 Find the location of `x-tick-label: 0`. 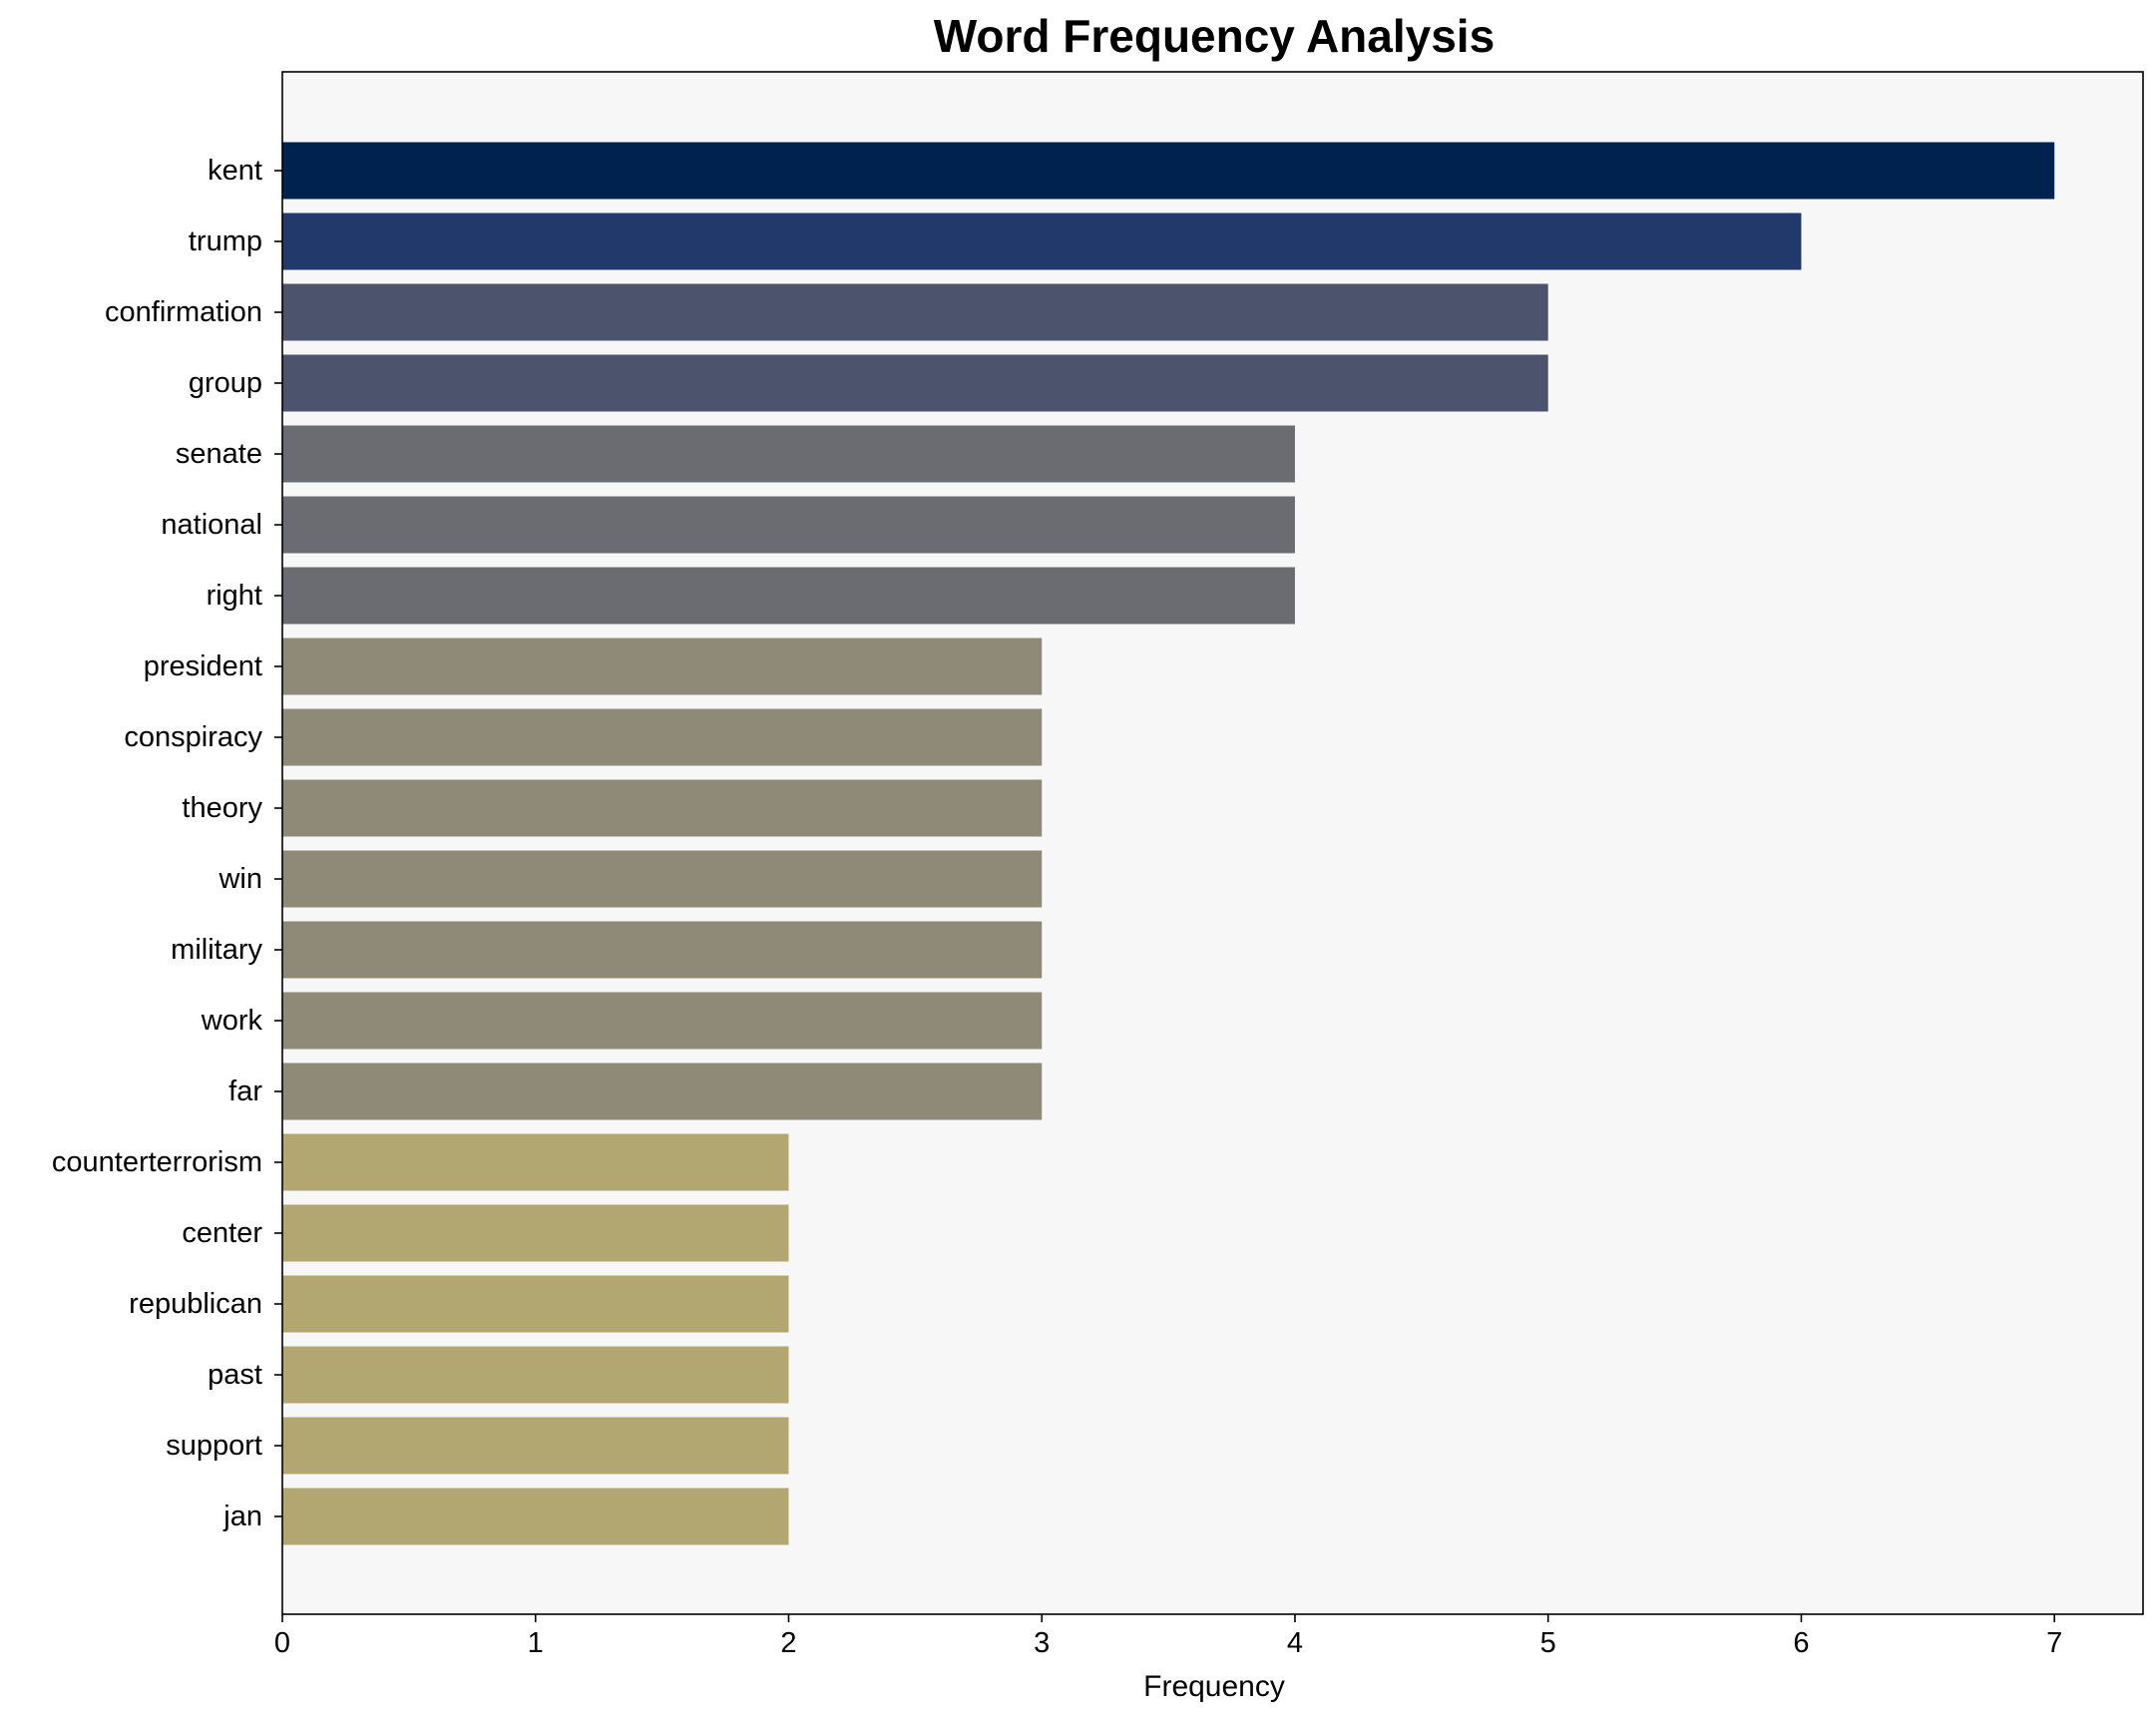

x-tick-label: 0 is located at coordinates (282, 1643).